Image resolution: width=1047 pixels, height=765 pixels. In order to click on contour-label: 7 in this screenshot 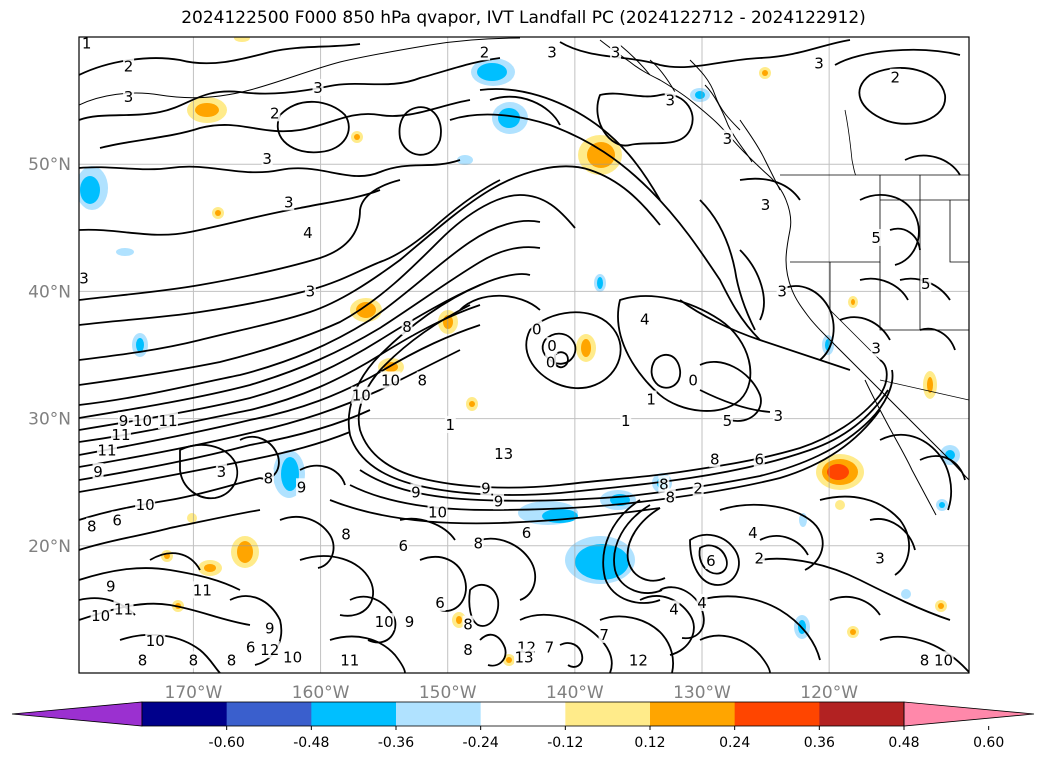, I will do `click(604, 635)`.